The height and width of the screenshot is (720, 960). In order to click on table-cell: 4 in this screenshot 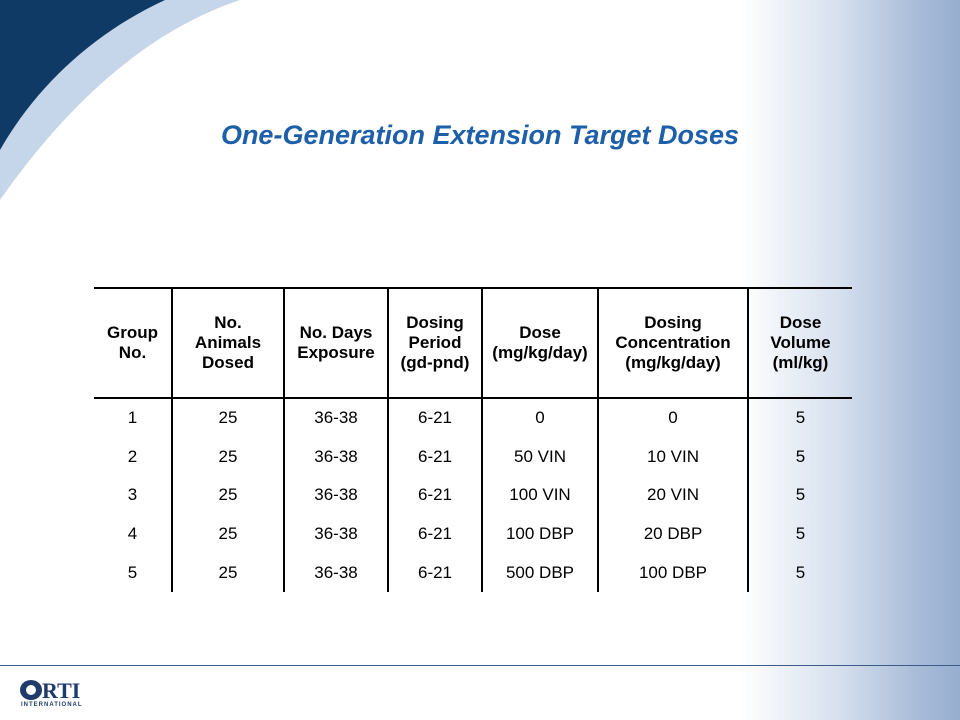, I will do `click(133, 534)`.